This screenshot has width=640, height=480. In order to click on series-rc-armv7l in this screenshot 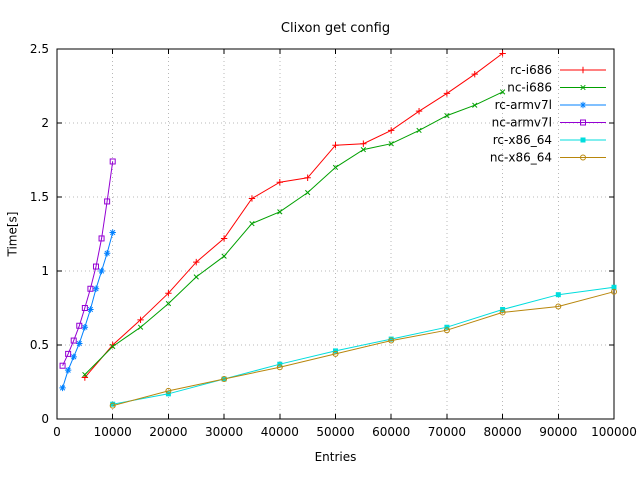, I will do `click(87, 310)`.